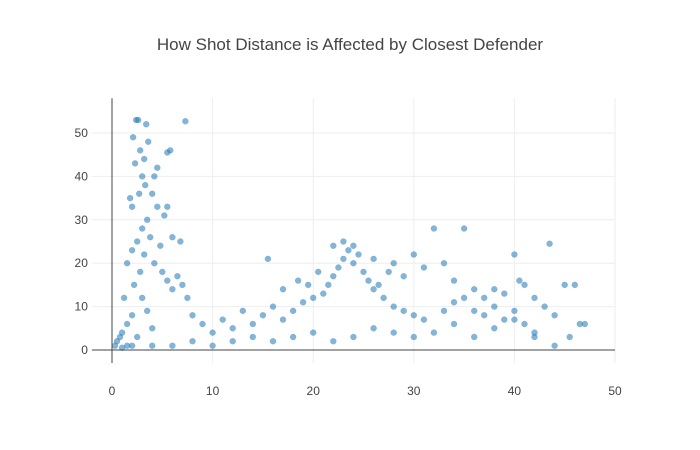 This screenshot has height=450, width=700. What do you see at coordinates (213, 391) in the screenshot?
I see `x-tick-label: 10` at bounding box center [213, 391].